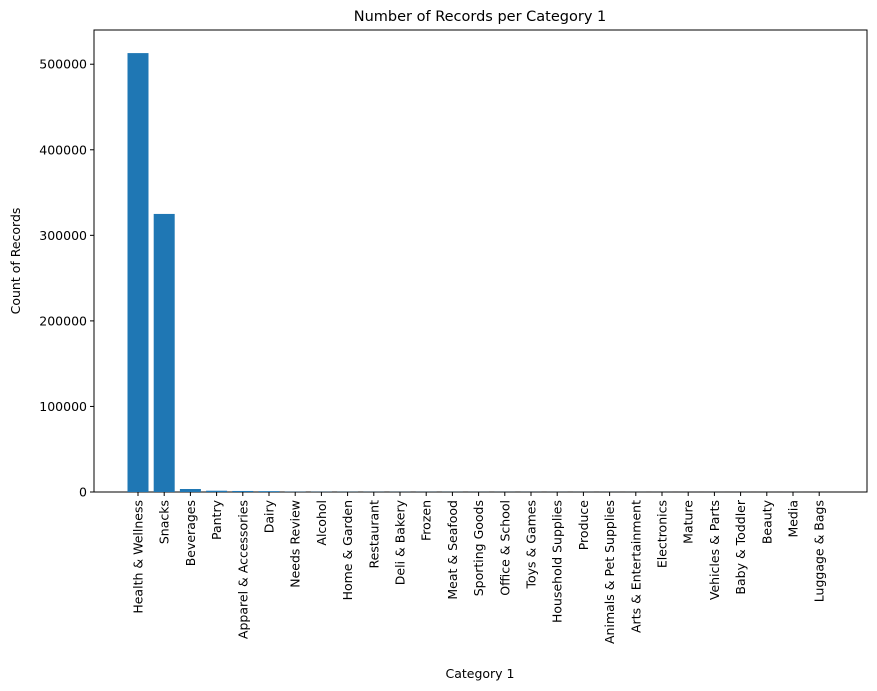  Describe the element at coordinates (63, 64) in the screenshot. I see `y-tick-label: 500000` at that location.